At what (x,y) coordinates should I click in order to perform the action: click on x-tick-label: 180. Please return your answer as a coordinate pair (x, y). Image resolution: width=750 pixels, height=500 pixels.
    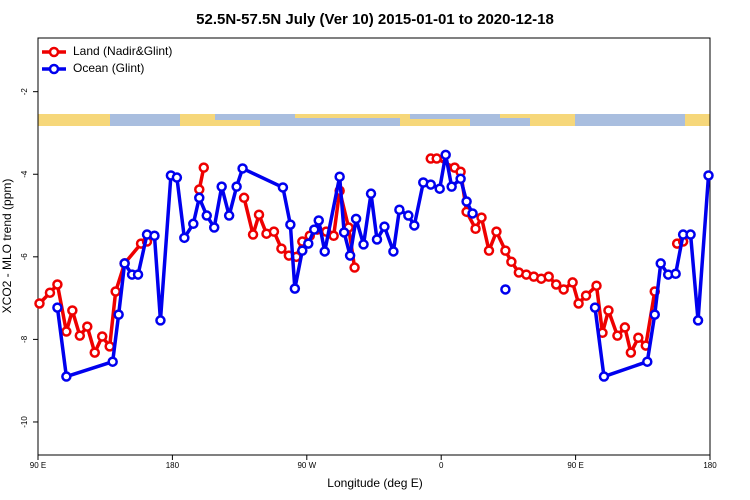
    Looking at the image, I should click on (173, 465).